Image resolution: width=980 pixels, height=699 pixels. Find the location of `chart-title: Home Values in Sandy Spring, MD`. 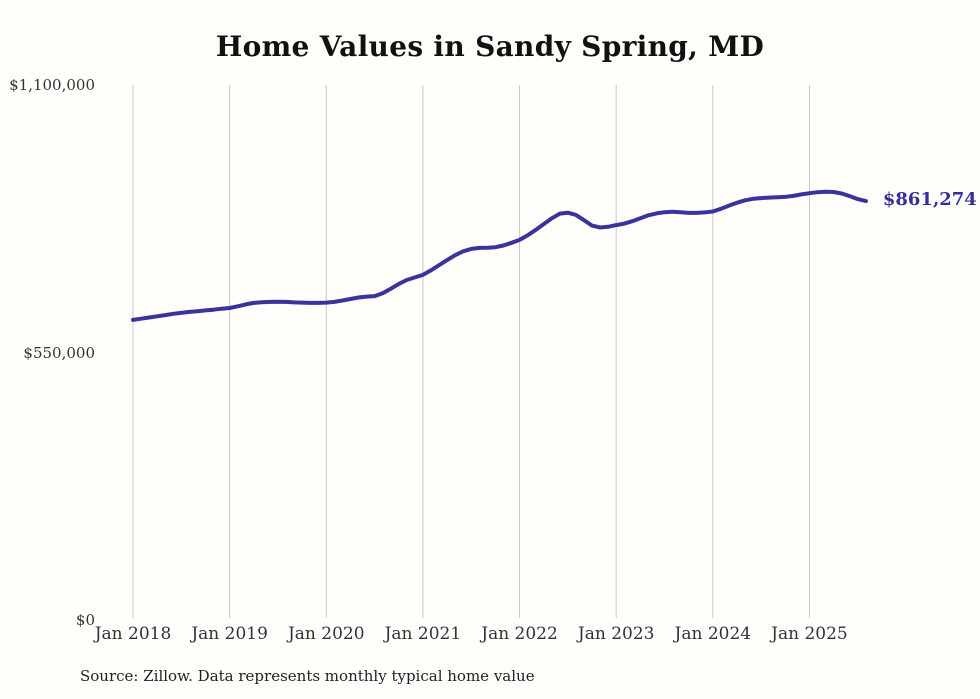

chart-title: Home Values in Sandy Spring, MD is located at coordinates (490, 46).